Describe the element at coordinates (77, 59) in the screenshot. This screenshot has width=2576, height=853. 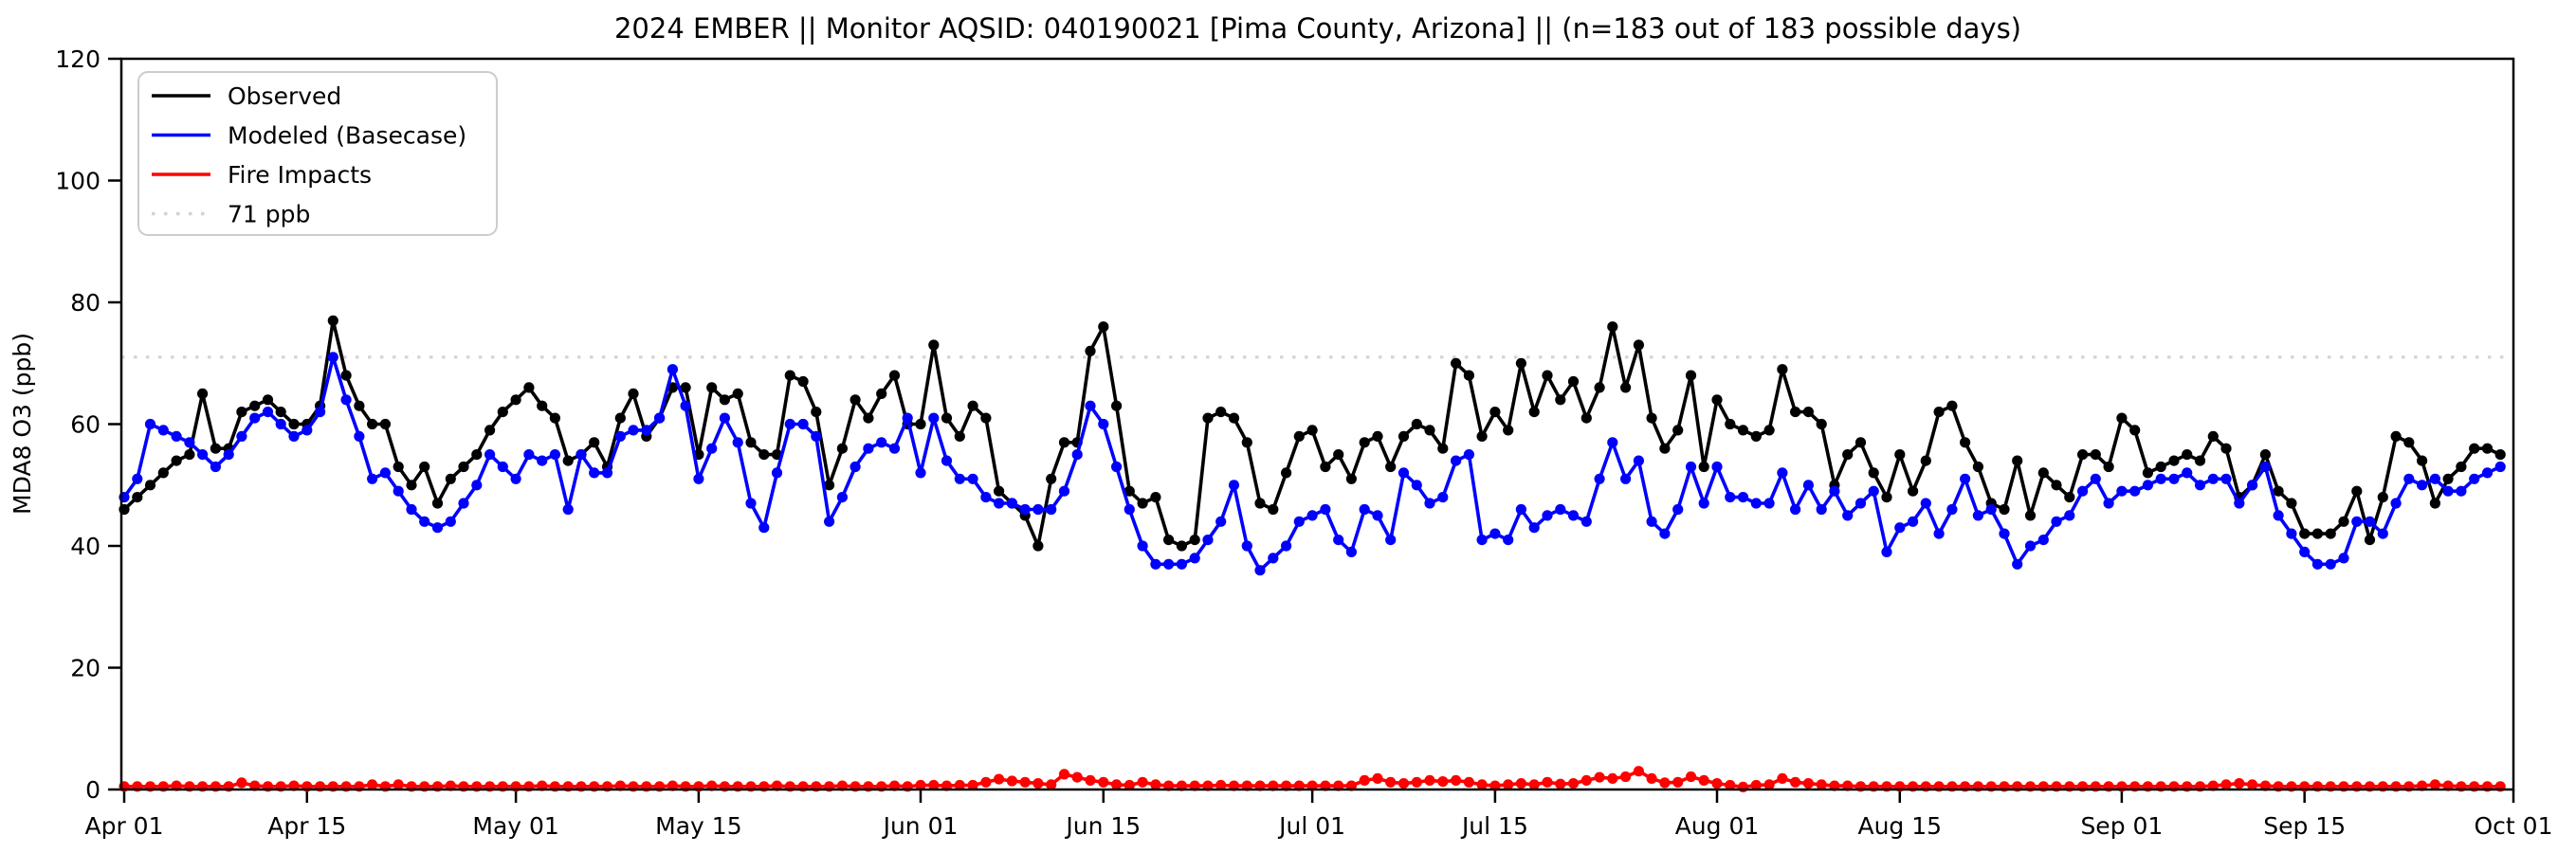
I see `y-axis-tick-label: 120` at that location.